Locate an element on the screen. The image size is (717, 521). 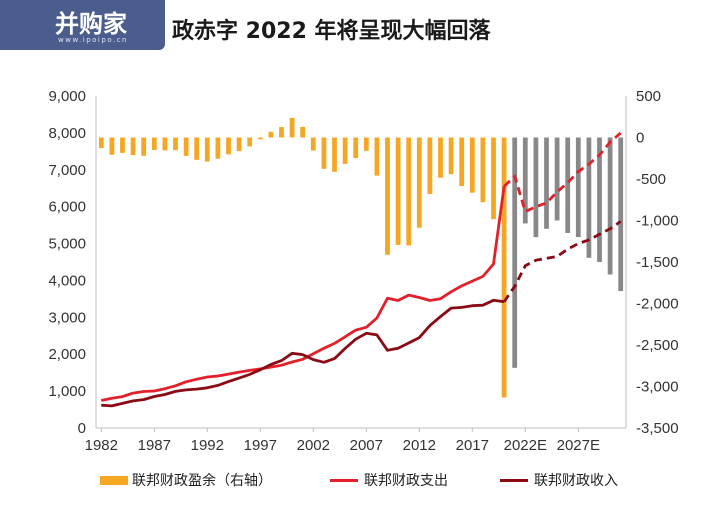
x-tick-label: 2022E is located at coordinates (525, 445).